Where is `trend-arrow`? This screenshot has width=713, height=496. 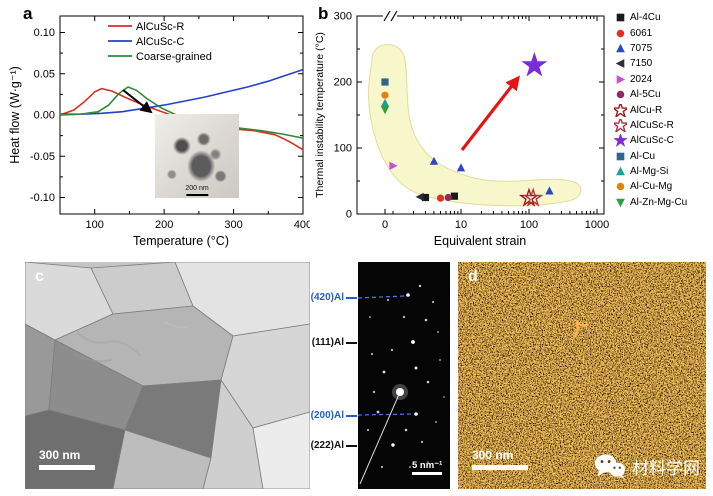
trend-arrow is located at coordinates (490, 113).